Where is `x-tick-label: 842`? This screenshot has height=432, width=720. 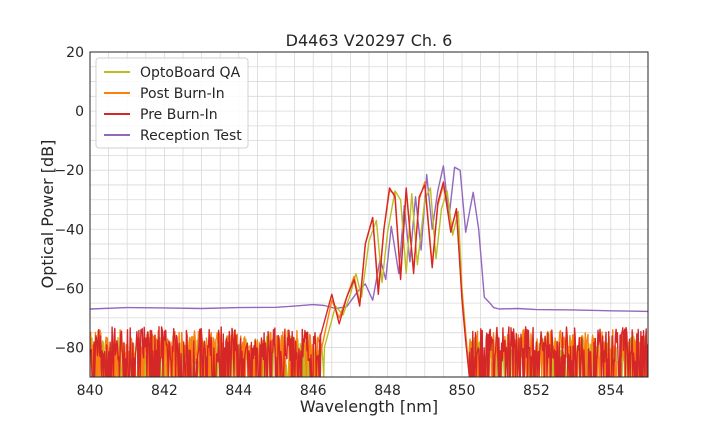
x-tick-label: 842 is located at coordinates (164, 391).